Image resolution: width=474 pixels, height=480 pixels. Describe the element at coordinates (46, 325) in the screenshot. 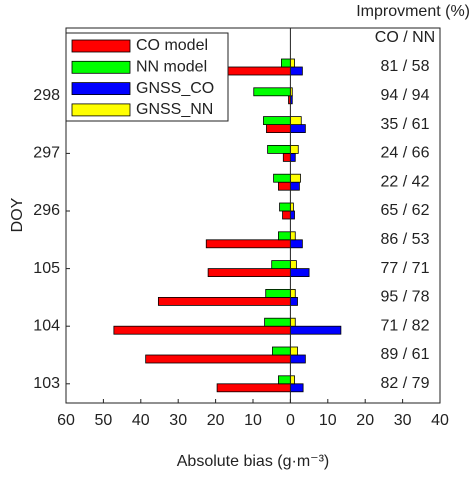

I see `y-tick-label: 104` at that location.